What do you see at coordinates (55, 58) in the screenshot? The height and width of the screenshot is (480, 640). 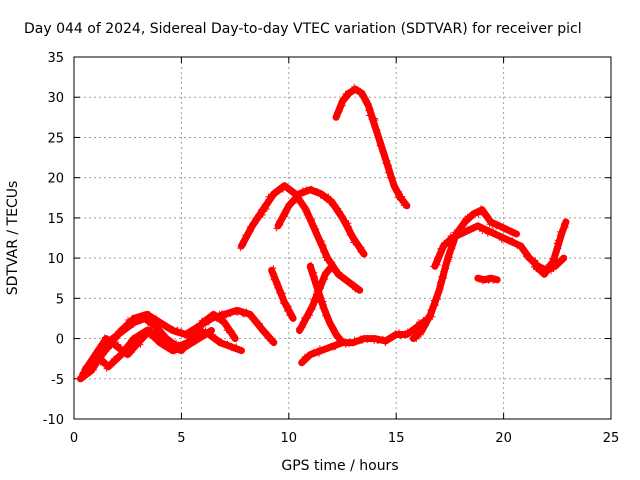 I see `y-tick-label: 35` at bounding box center [55, 58].